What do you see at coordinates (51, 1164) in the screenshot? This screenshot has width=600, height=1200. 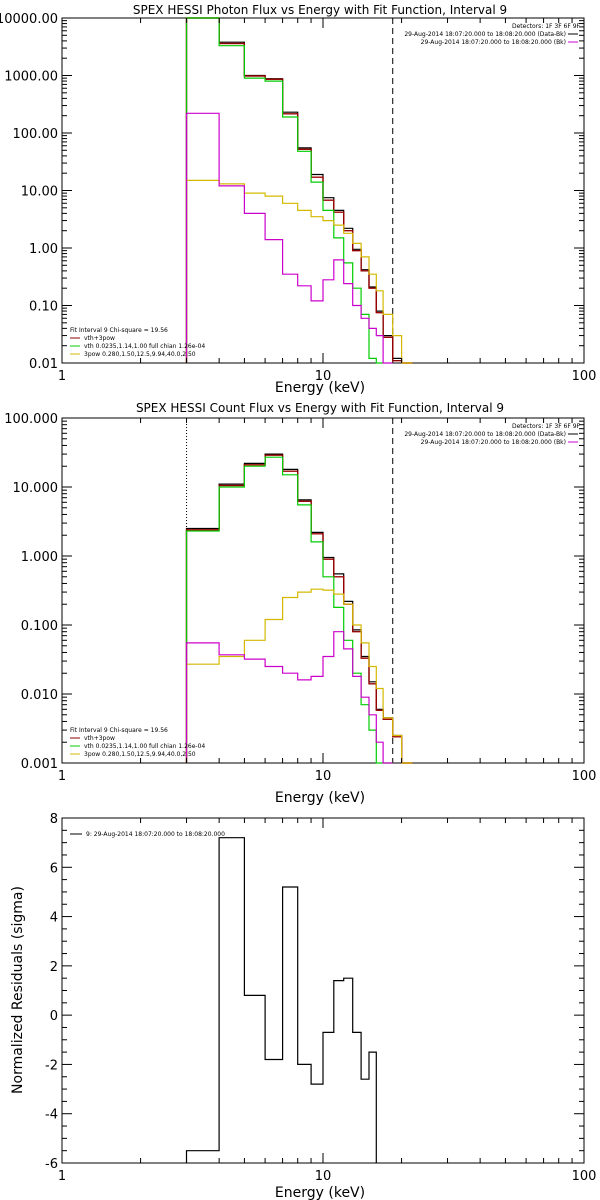 I see `residuals-y-tick-label: -6` at bounding box center [51, 1164].